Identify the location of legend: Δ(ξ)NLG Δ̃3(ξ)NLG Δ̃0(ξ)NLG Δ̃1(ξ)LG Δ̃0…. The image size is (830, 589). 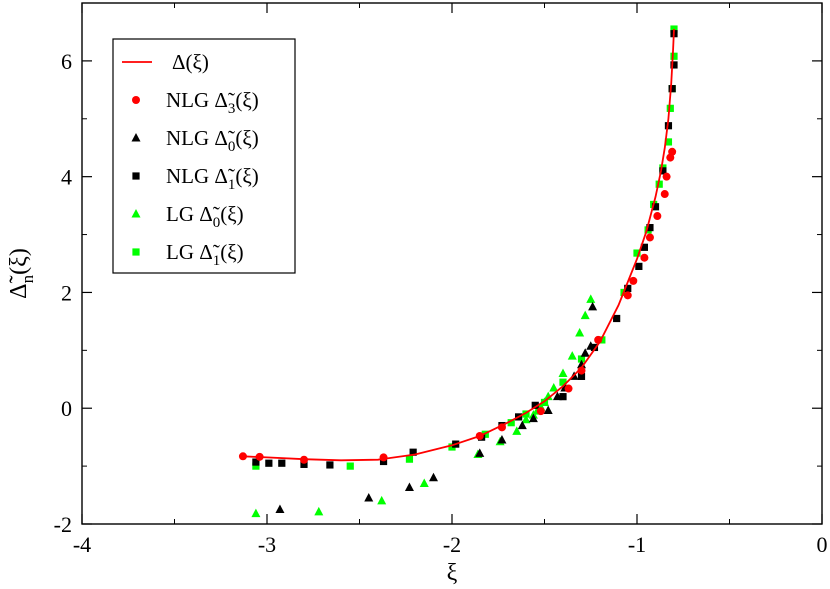
(204, 156).